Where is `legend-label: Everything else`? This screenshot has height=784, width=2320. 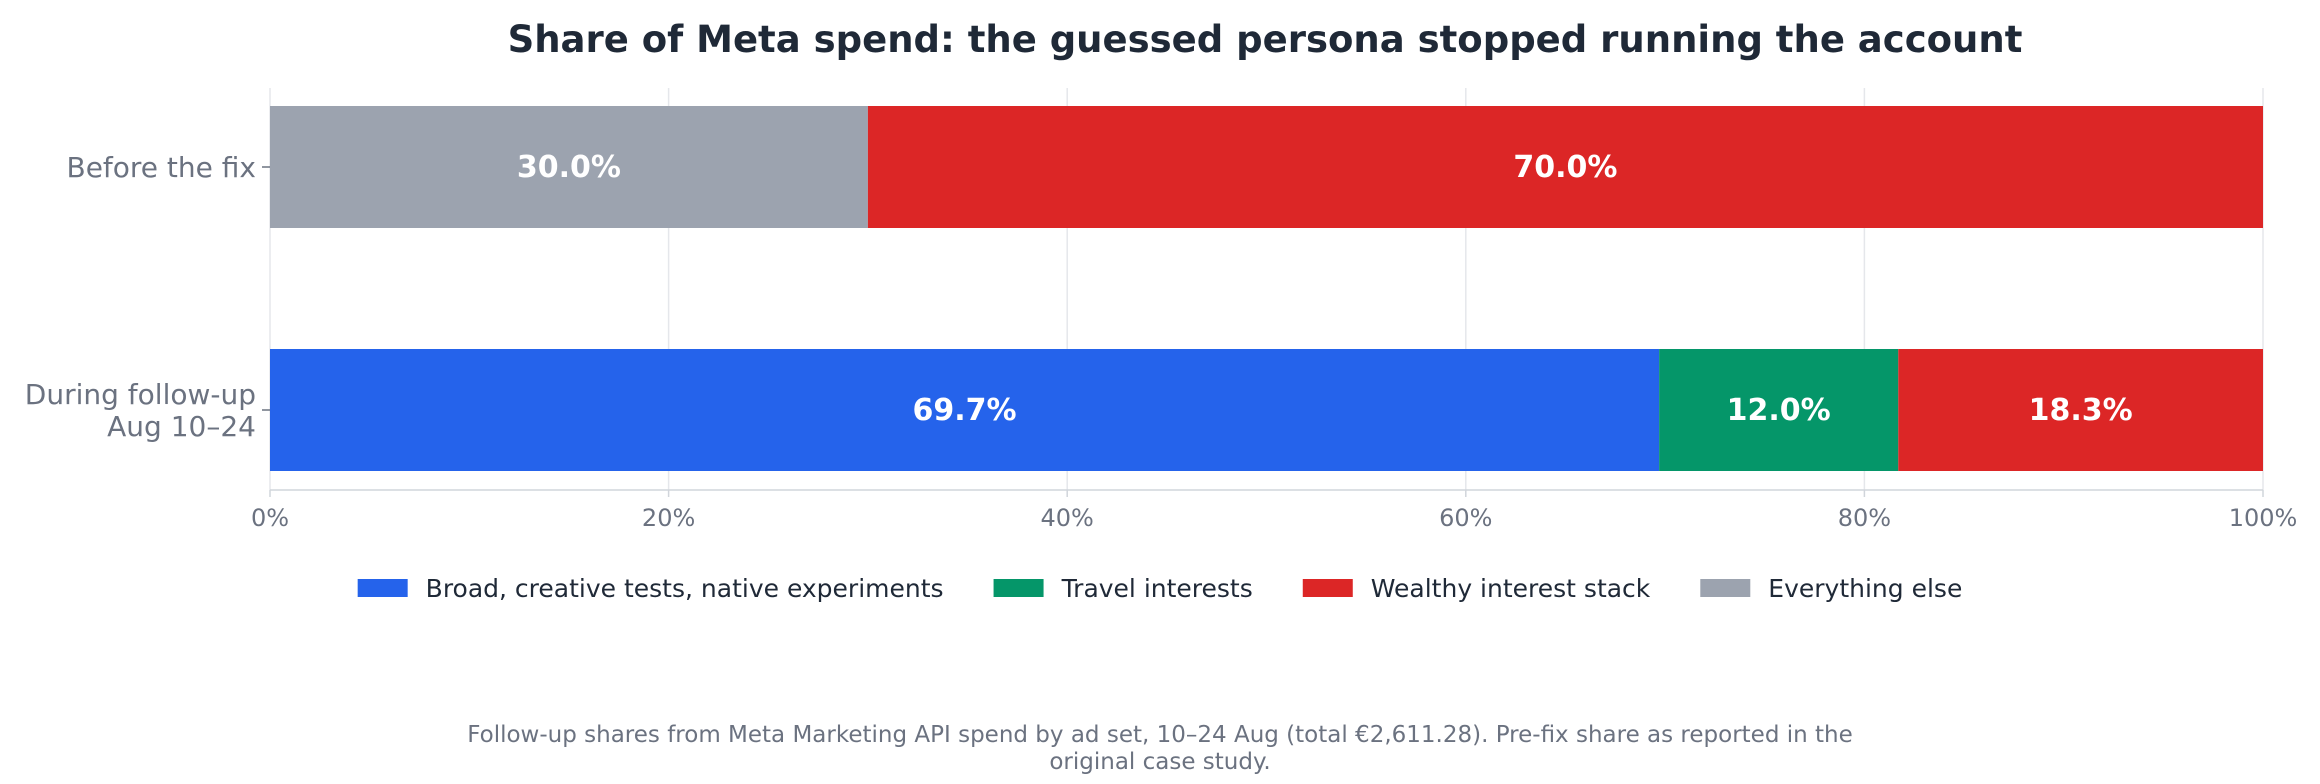
legend-label: Everything else is located at coordinates (1865, 588).